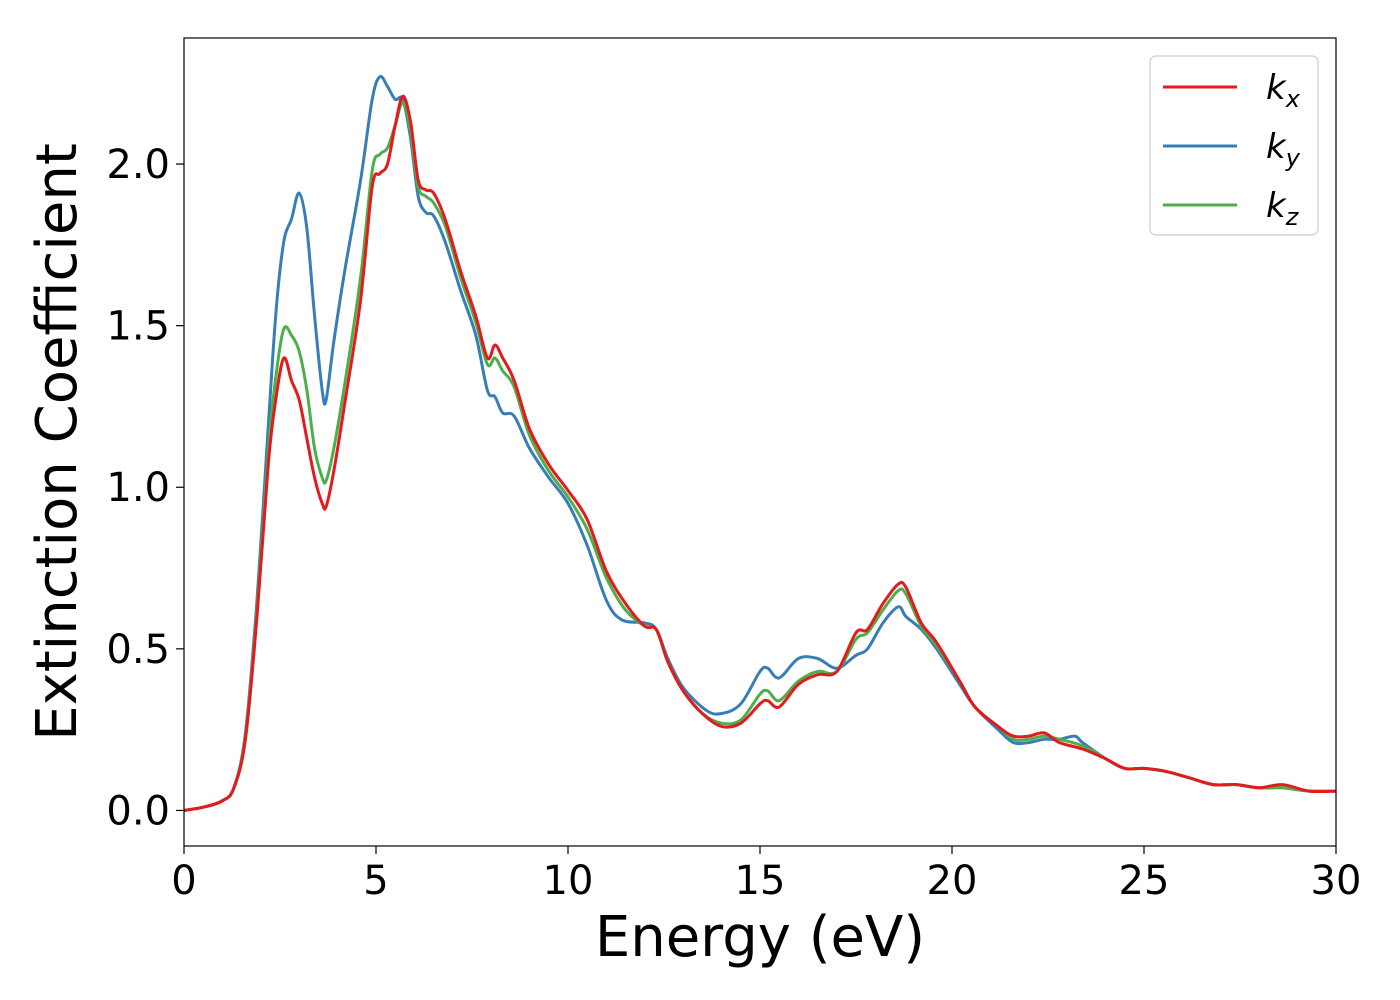  I want to click on legend-label-kx: kx, so click(1283, 90).